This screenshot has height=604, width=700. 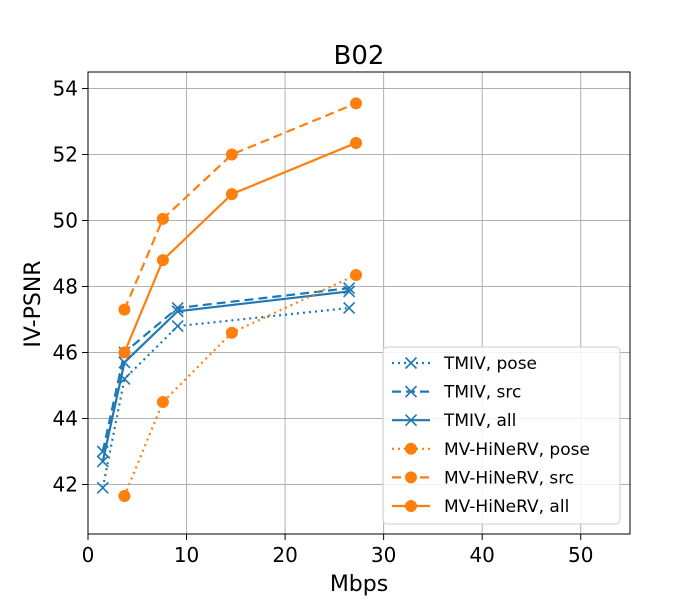 I want to click on y-axis-label: IV-PSNR, so click(x=33, y=303).